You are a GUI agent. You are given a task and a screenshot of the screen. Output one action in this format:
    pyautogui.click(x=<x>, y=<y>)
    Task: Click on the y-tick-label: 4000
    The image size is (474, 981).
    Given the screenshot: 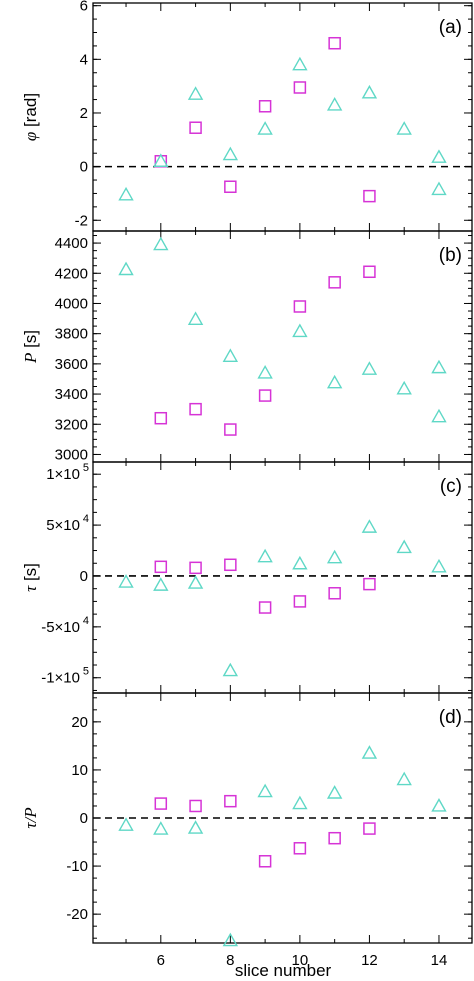 What is the action you would take?
    pyautogui.click(x=71, y=303)
    